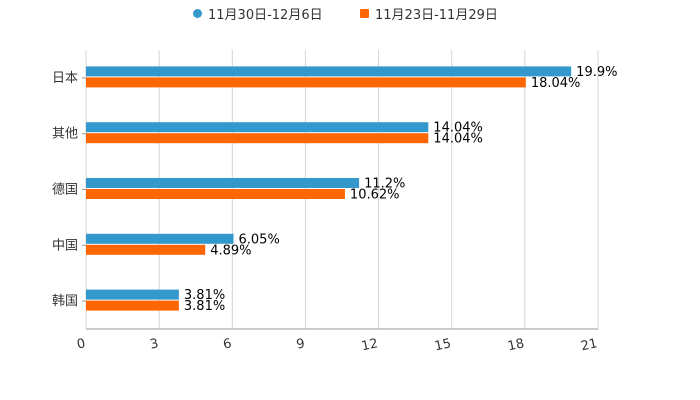 The image size is (700, 400). Describe the element at coordinates (515, 345) in the screenshot. I see `x-tick-label: 18` at that location.